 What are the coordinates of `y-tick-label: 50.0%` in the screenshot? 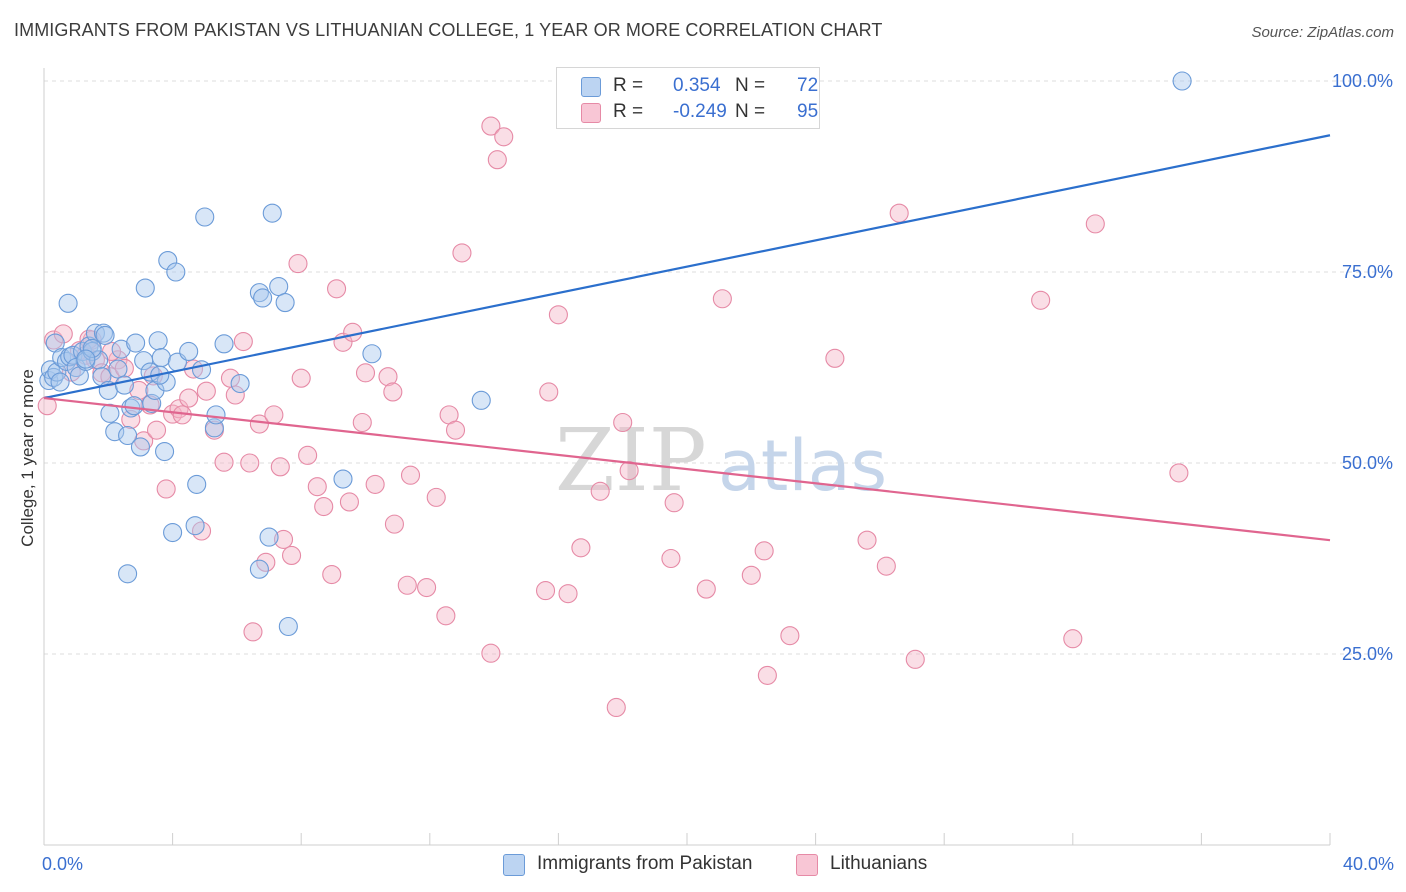 It's located at (1367, 463).